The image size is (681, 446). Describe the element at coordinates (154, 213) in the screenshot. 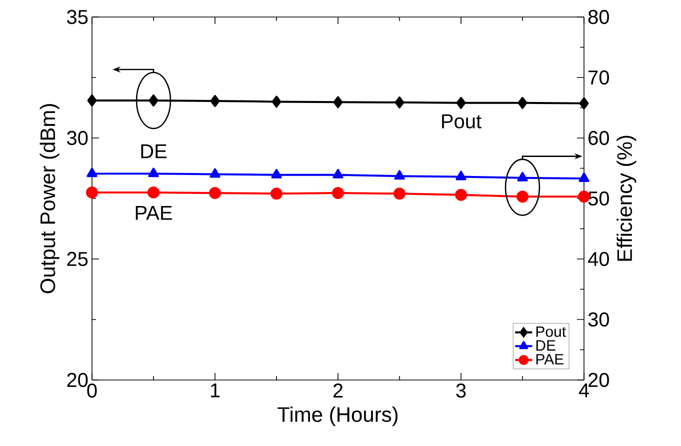

I see `annotation: PAE` at that location.